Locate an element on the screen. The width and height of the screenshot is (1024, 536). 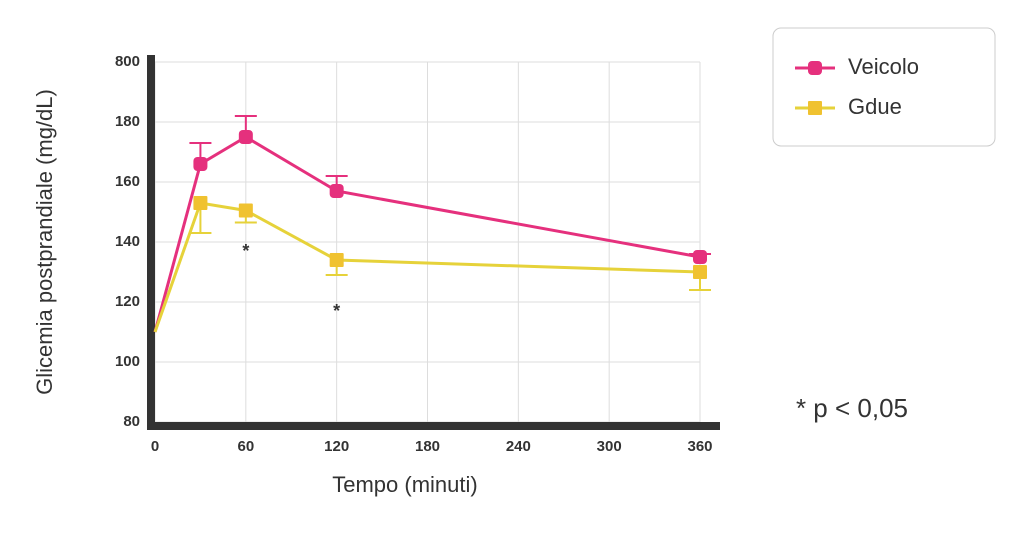
x-tick-label: 360 is located at coordinates (699, 446).